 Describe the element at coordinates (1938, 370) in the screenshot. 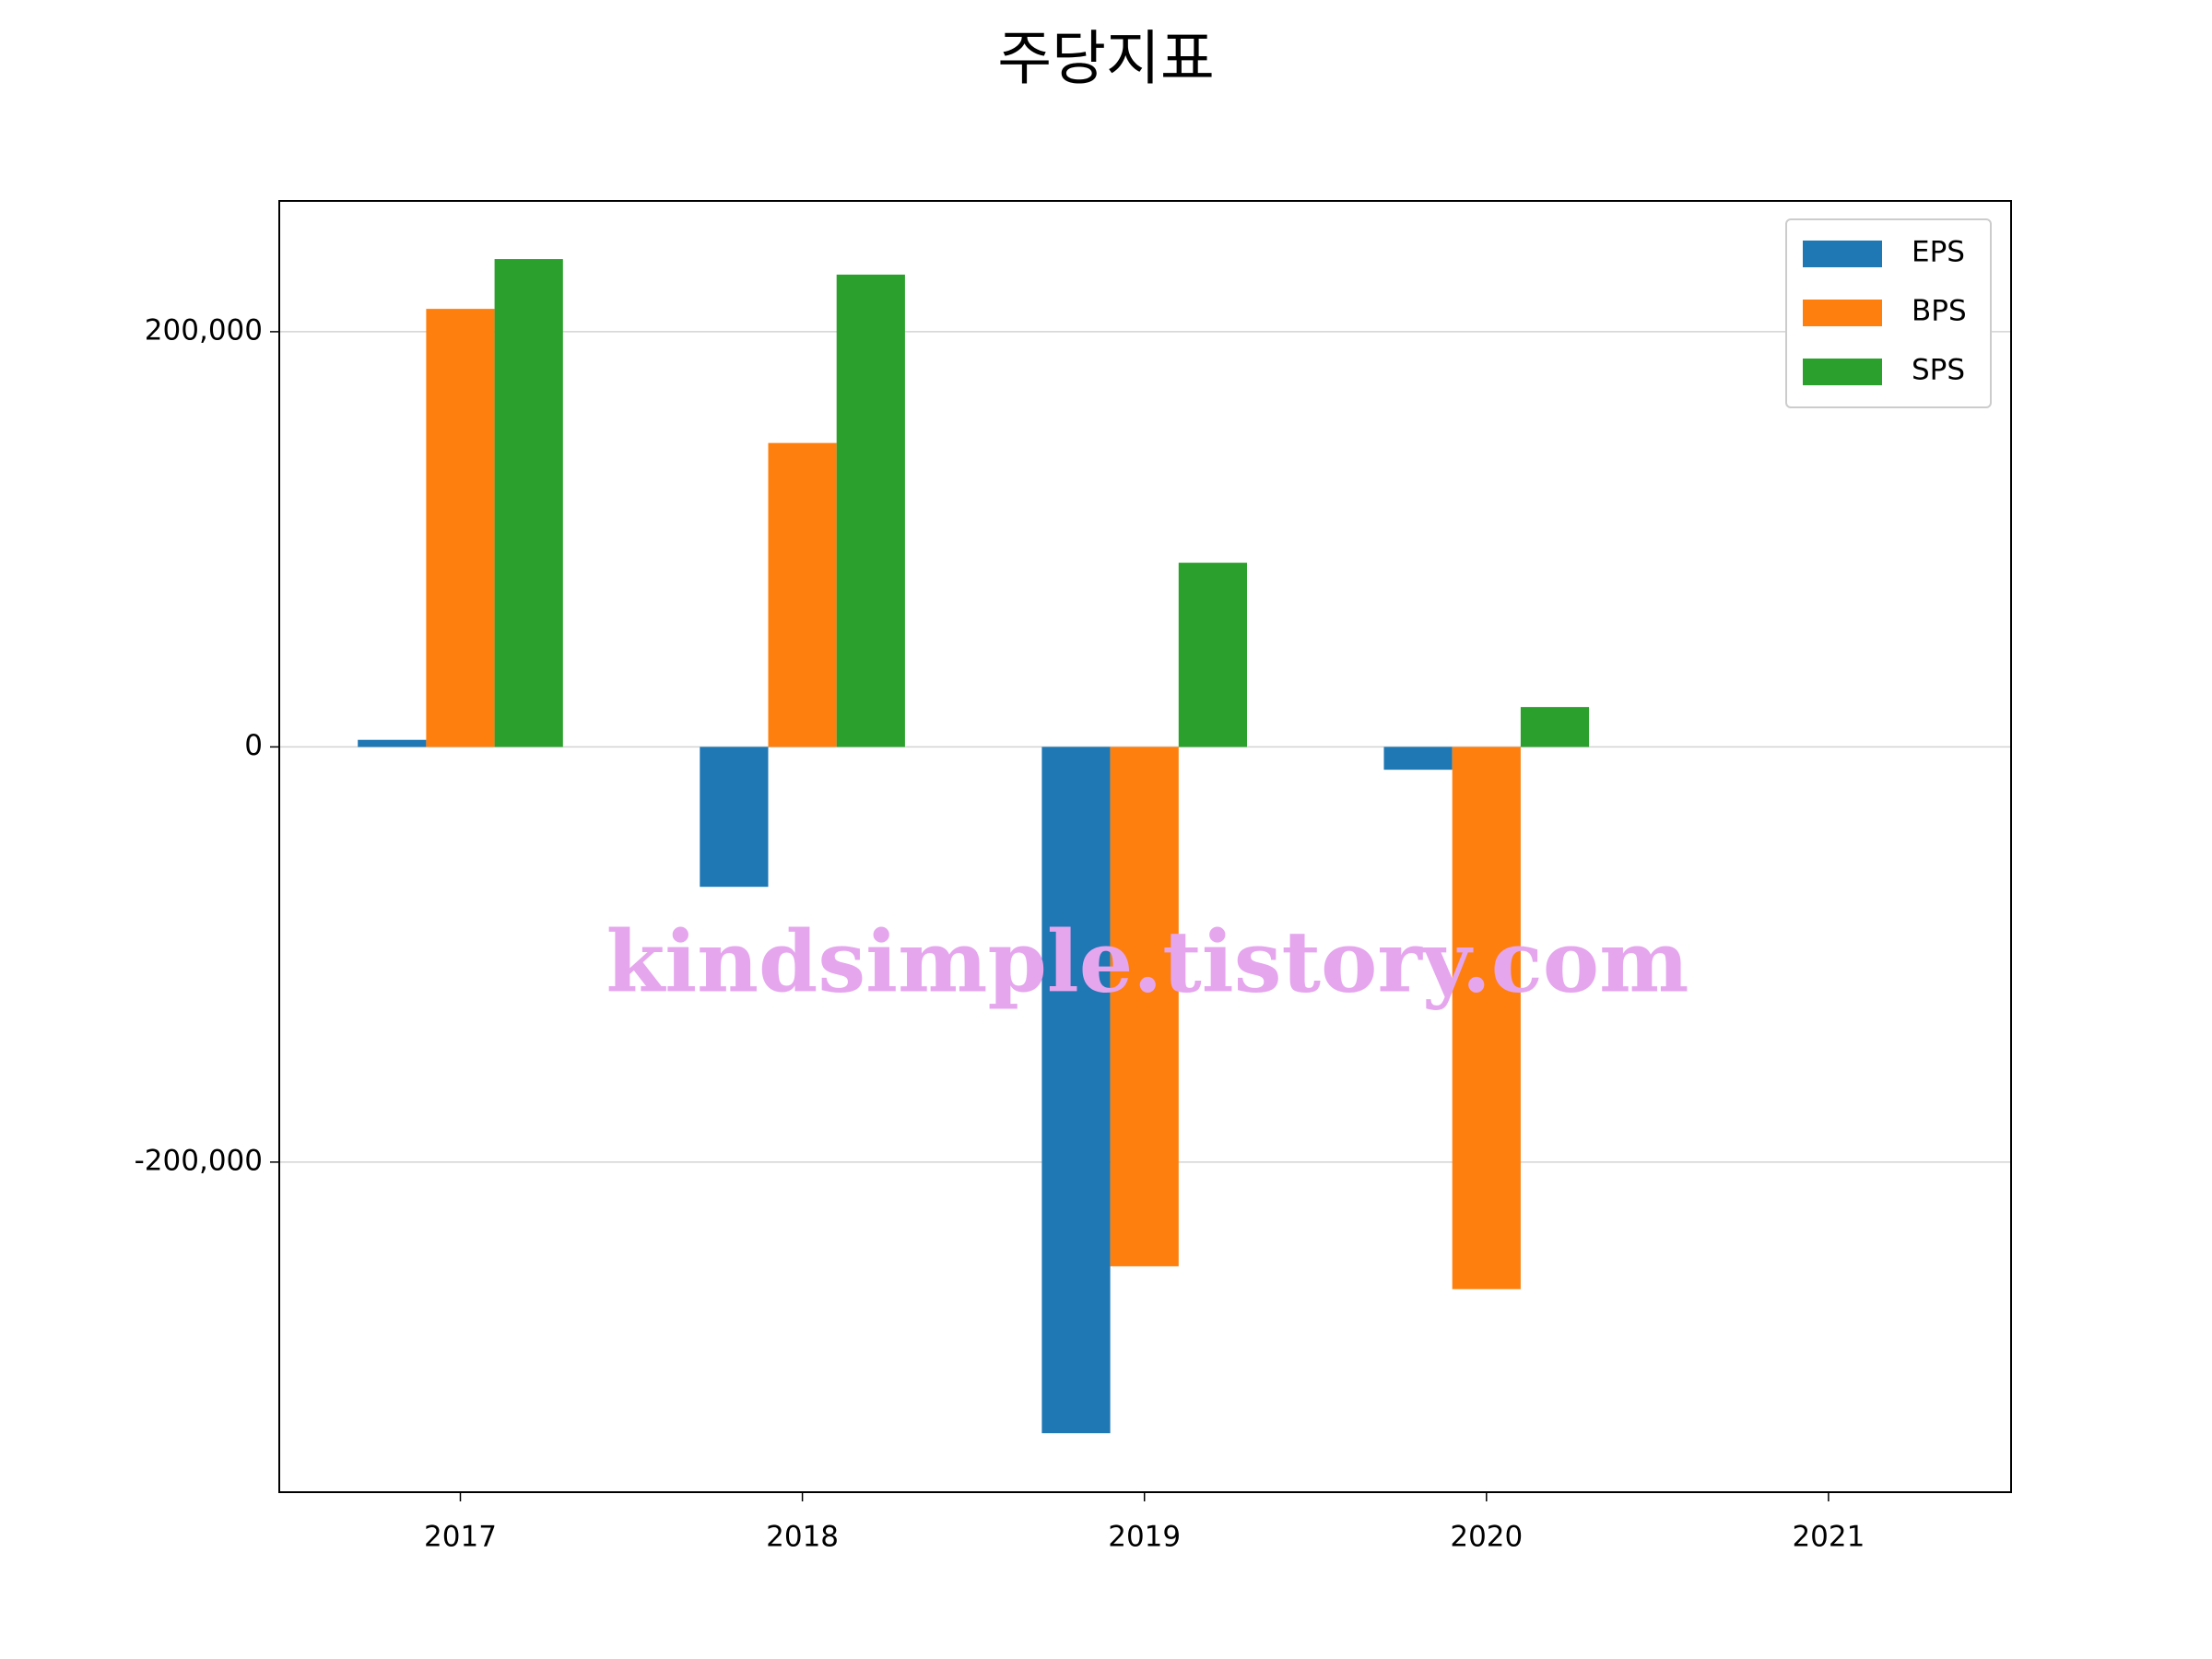

I see `legend-label: SPS` at that location.